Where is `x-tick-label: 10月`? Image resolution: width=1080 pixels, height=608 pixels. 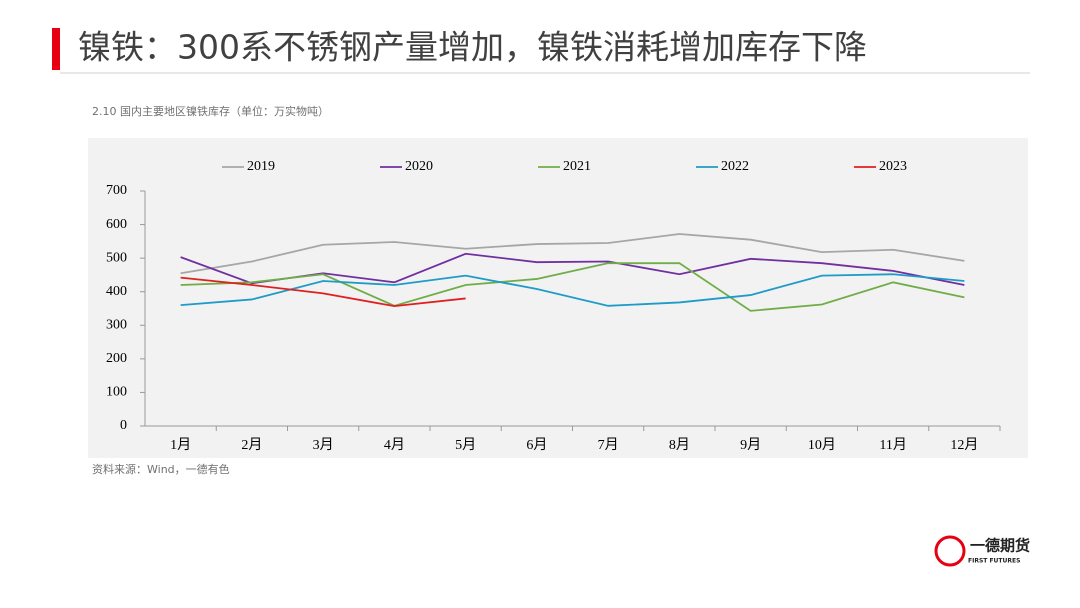 x-tick-label: 10月 is located at coordinates (822, 445).